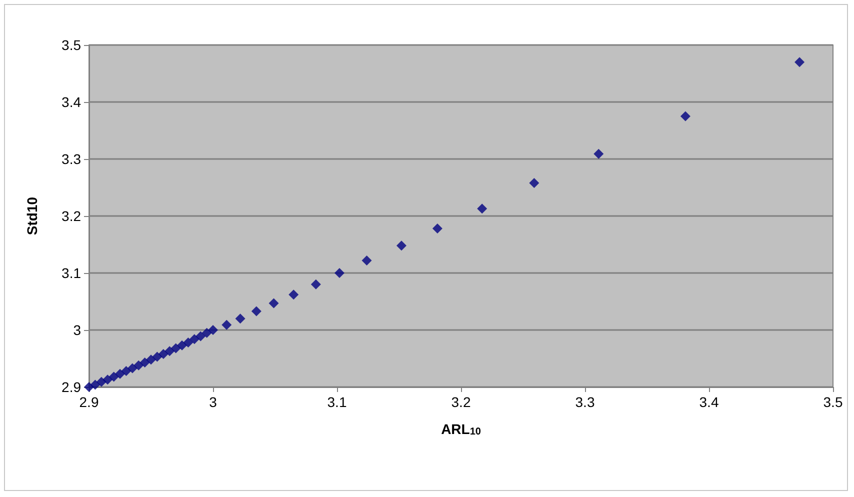  Describe the element at coordinates (72, 102) in the screenshot. I see `y-tick-label: 3.4` at that location.